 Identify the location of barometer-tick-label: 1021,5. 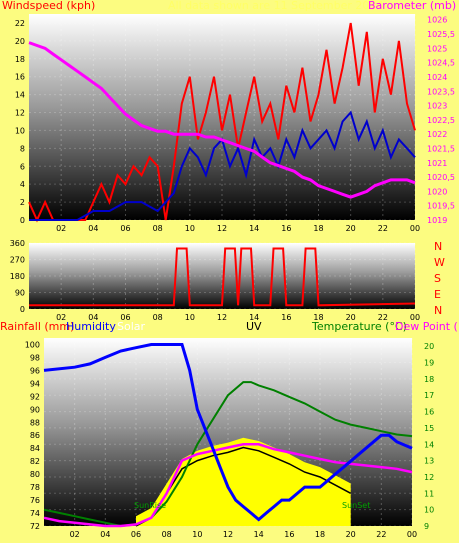
(441, 148).